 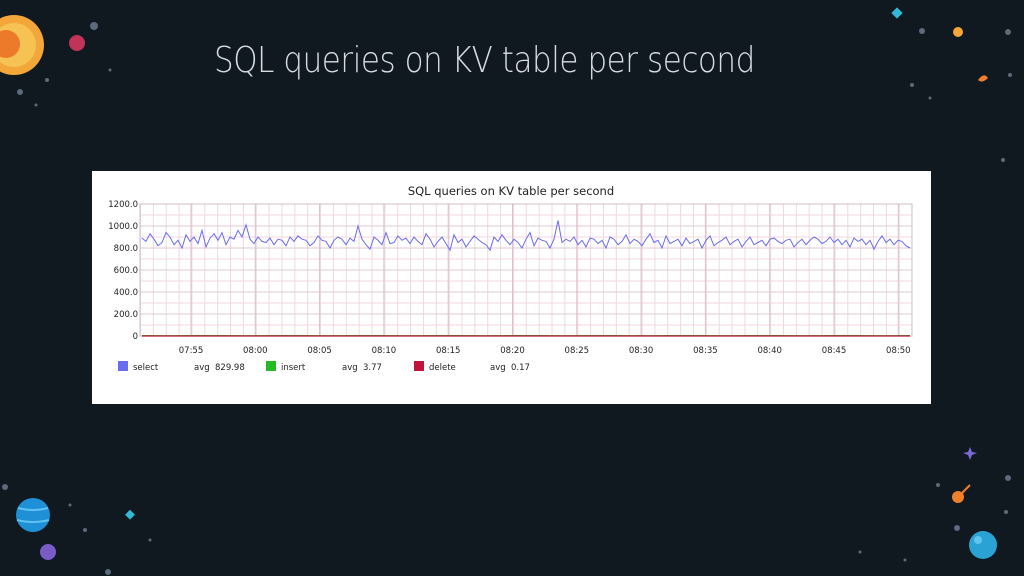 What do you see at coordinates (48, 552) in the screenshot?
I see `planet-purple-icon` at bounding box center [48, 552].